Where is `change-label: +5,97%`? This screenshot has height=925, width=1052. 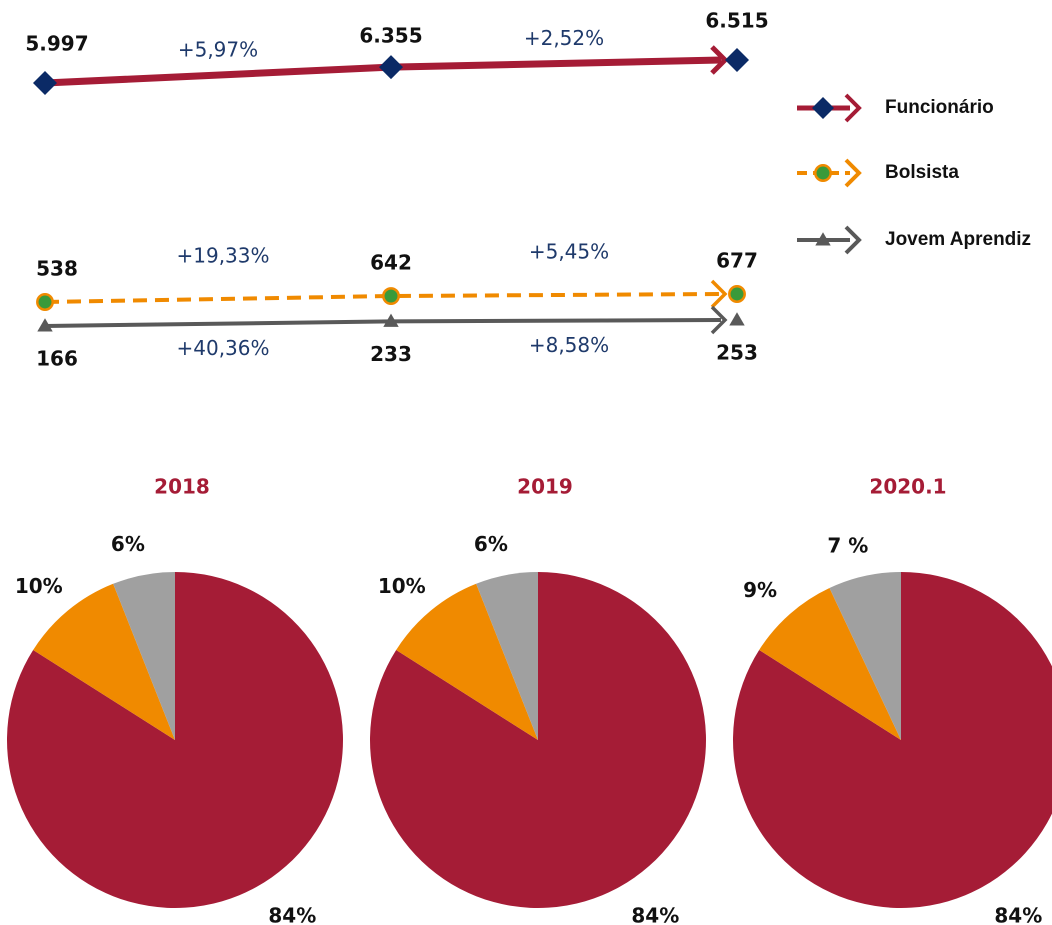
change-label: +5,97% is located at coordinates (218, 50).